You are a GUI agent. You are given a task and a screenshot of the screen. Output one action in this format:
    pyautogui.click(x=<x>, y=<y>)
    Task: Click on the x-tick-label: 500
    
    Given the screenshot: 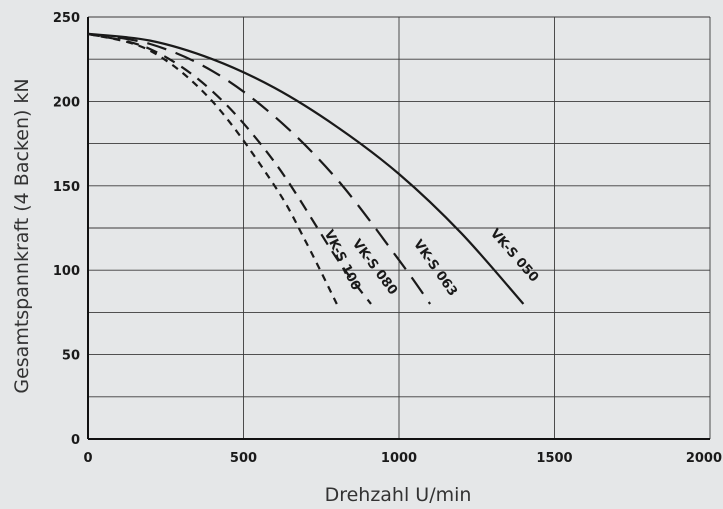 What is the action you would take?
    pyautogui.click(x=243, y=458)
    